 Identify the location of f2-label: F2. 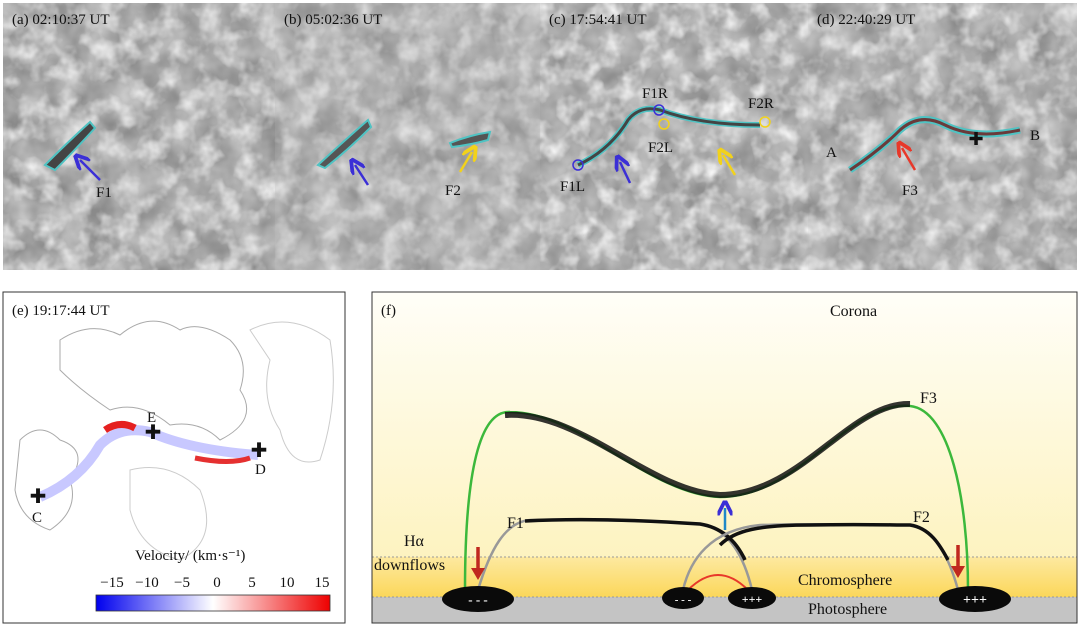
(921, 517).